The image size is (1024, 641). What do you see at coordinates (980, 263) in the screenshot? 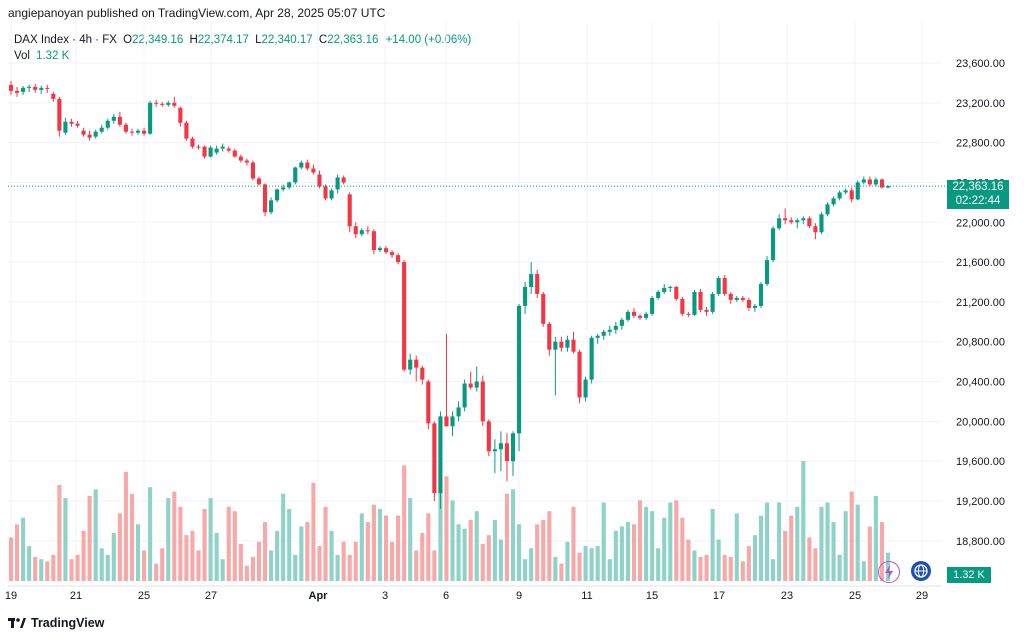
I see `y-tick-label: 21,600.00` at bounding box center [980, 263].